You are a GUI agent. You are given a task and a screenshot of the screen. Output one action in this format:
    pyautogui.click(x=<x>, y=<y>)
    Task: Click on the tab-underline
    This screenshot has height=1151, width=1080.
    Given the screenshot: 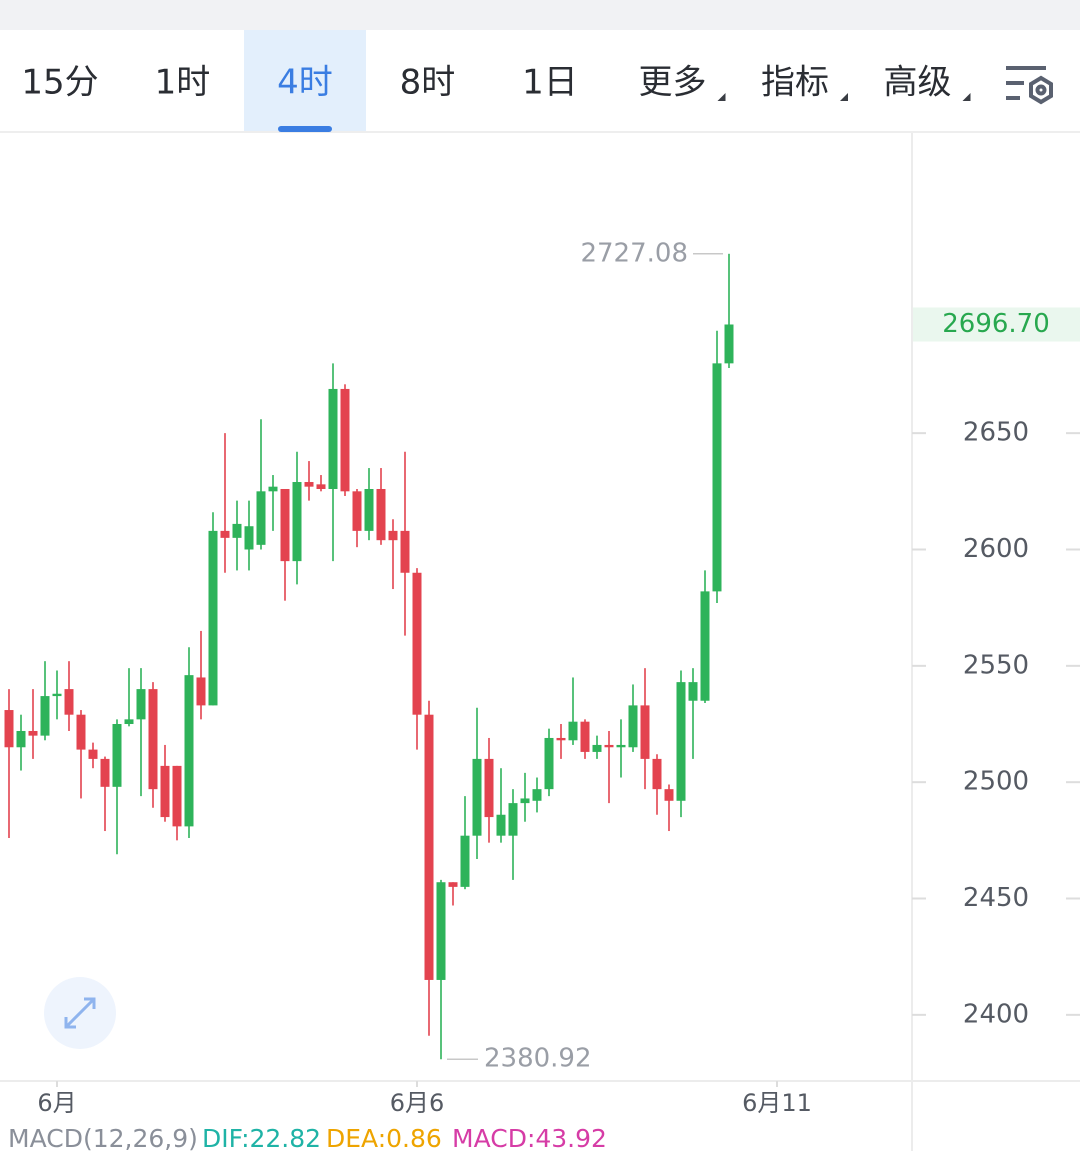 What is the action you would take?
    pyautogui.click(x=305, y=129)
    